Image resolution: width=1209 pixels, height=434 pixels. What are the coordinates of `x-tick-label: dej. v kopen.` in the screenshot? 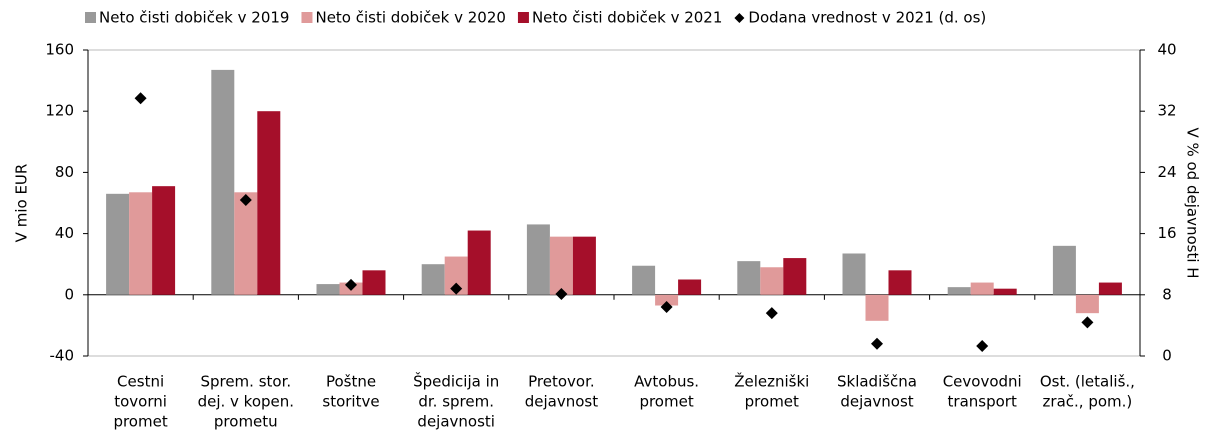 It's located at (246, 402).